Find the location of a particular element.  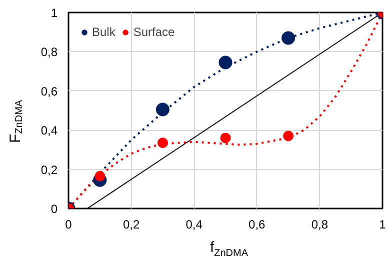

x-tick-label: 0 is located at coordinates (68, 225).